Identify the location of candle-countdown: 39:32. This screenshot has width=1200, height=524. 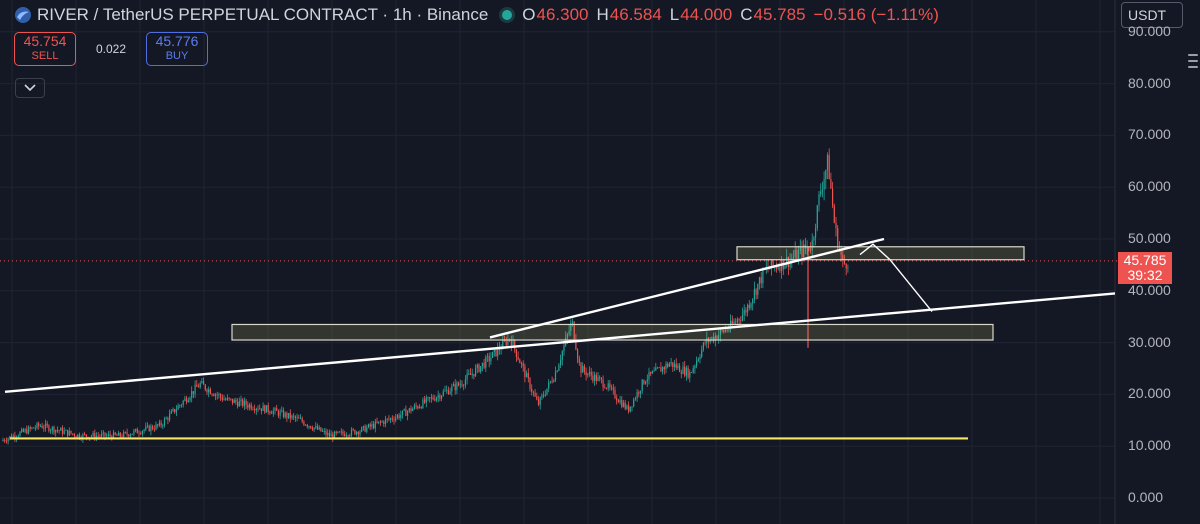
(1145, 275).